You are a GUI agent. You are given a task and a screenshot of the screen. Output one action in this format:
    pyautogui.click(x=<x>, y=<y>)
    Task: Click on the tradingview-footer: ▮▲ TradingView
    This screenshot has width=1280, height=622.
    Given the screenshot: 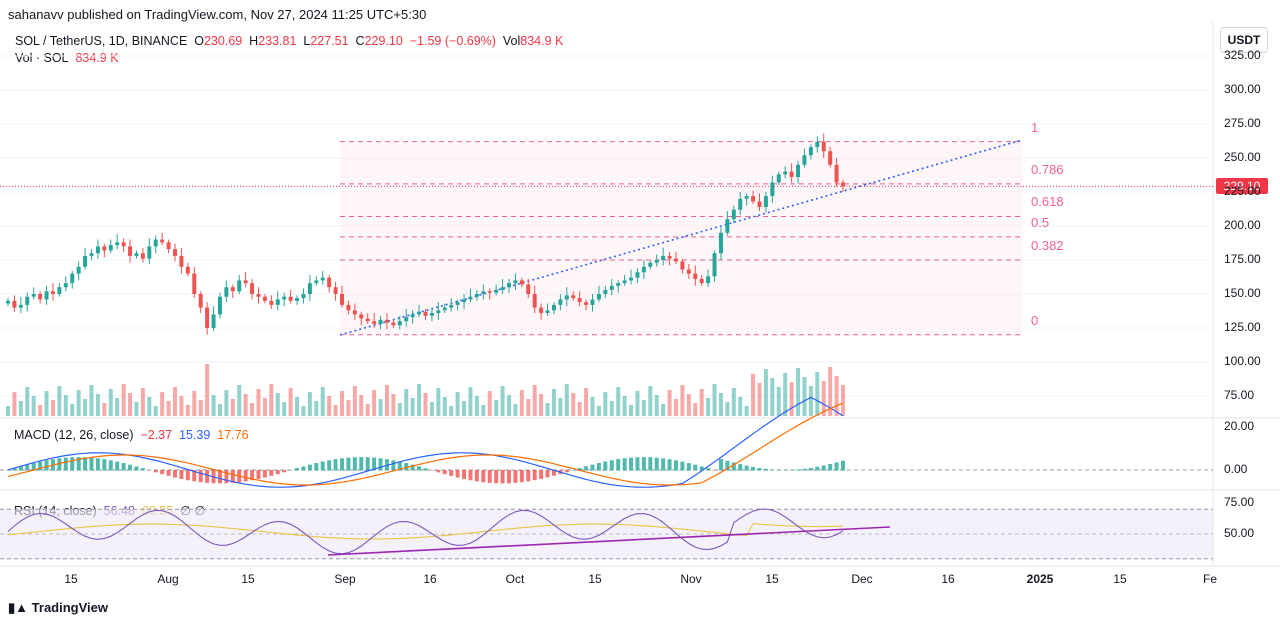 What is the action you would take?
    pyautogui.click(x=58, y=608)
    